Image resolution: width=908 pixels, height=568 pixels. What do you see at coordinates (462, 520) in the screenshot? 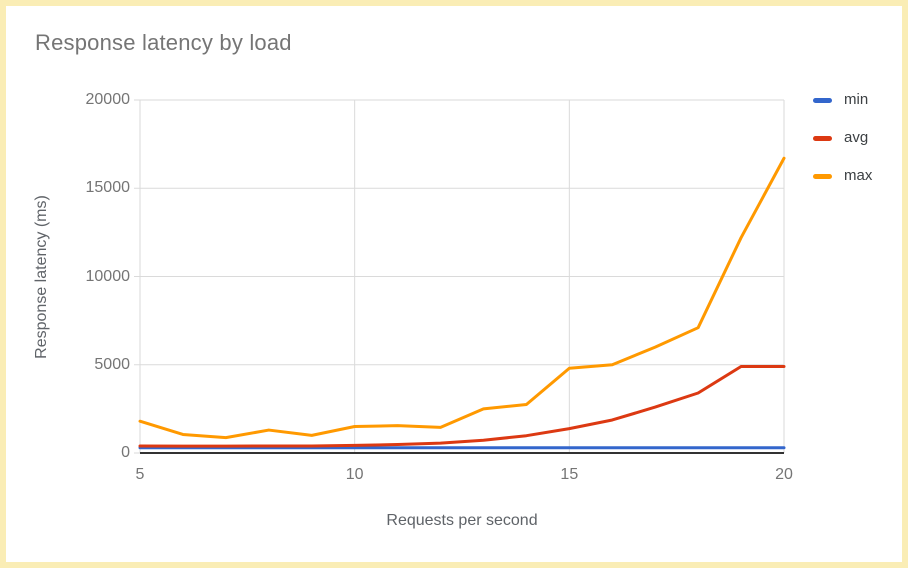
I see `x-axis-title: Requests per second` at bounding box center [462, 520].